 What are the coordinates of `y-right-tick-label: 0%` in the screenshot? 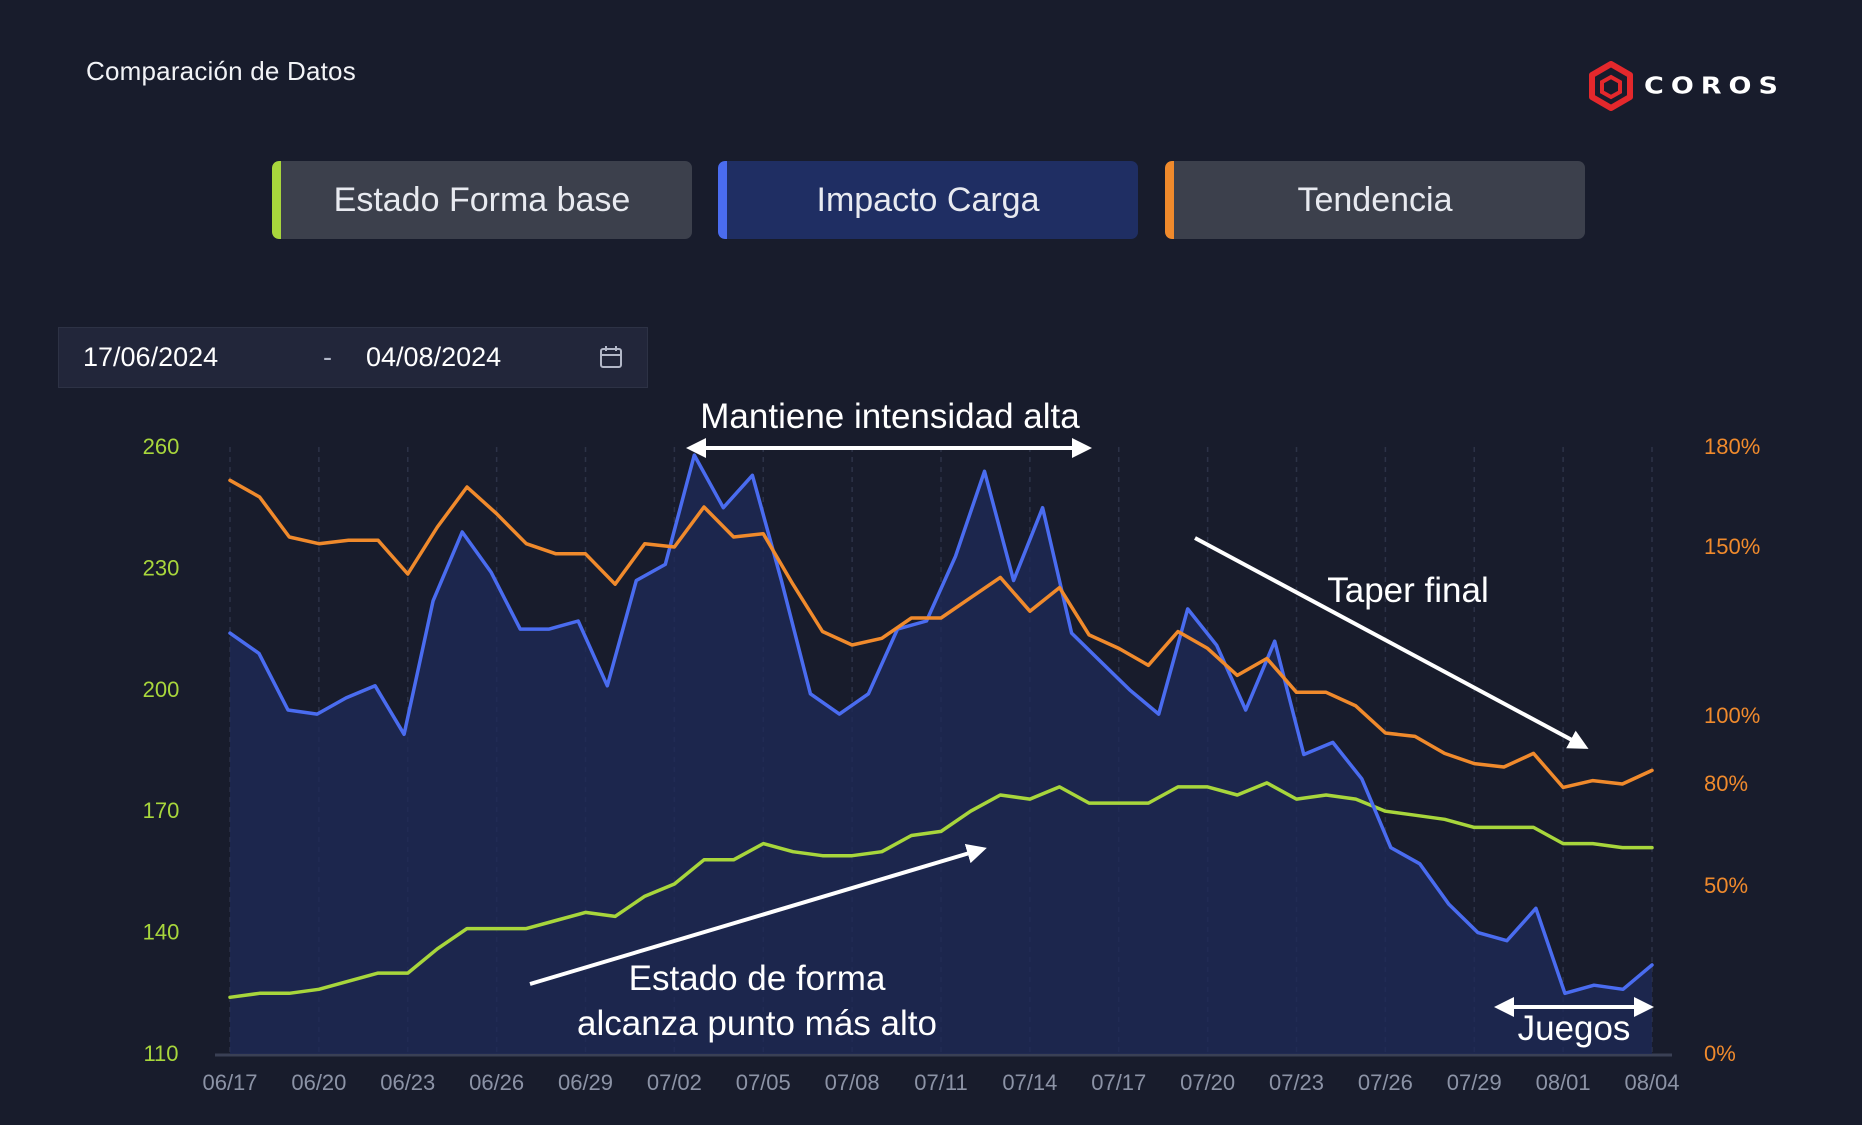 It's located at (1720, 1053).